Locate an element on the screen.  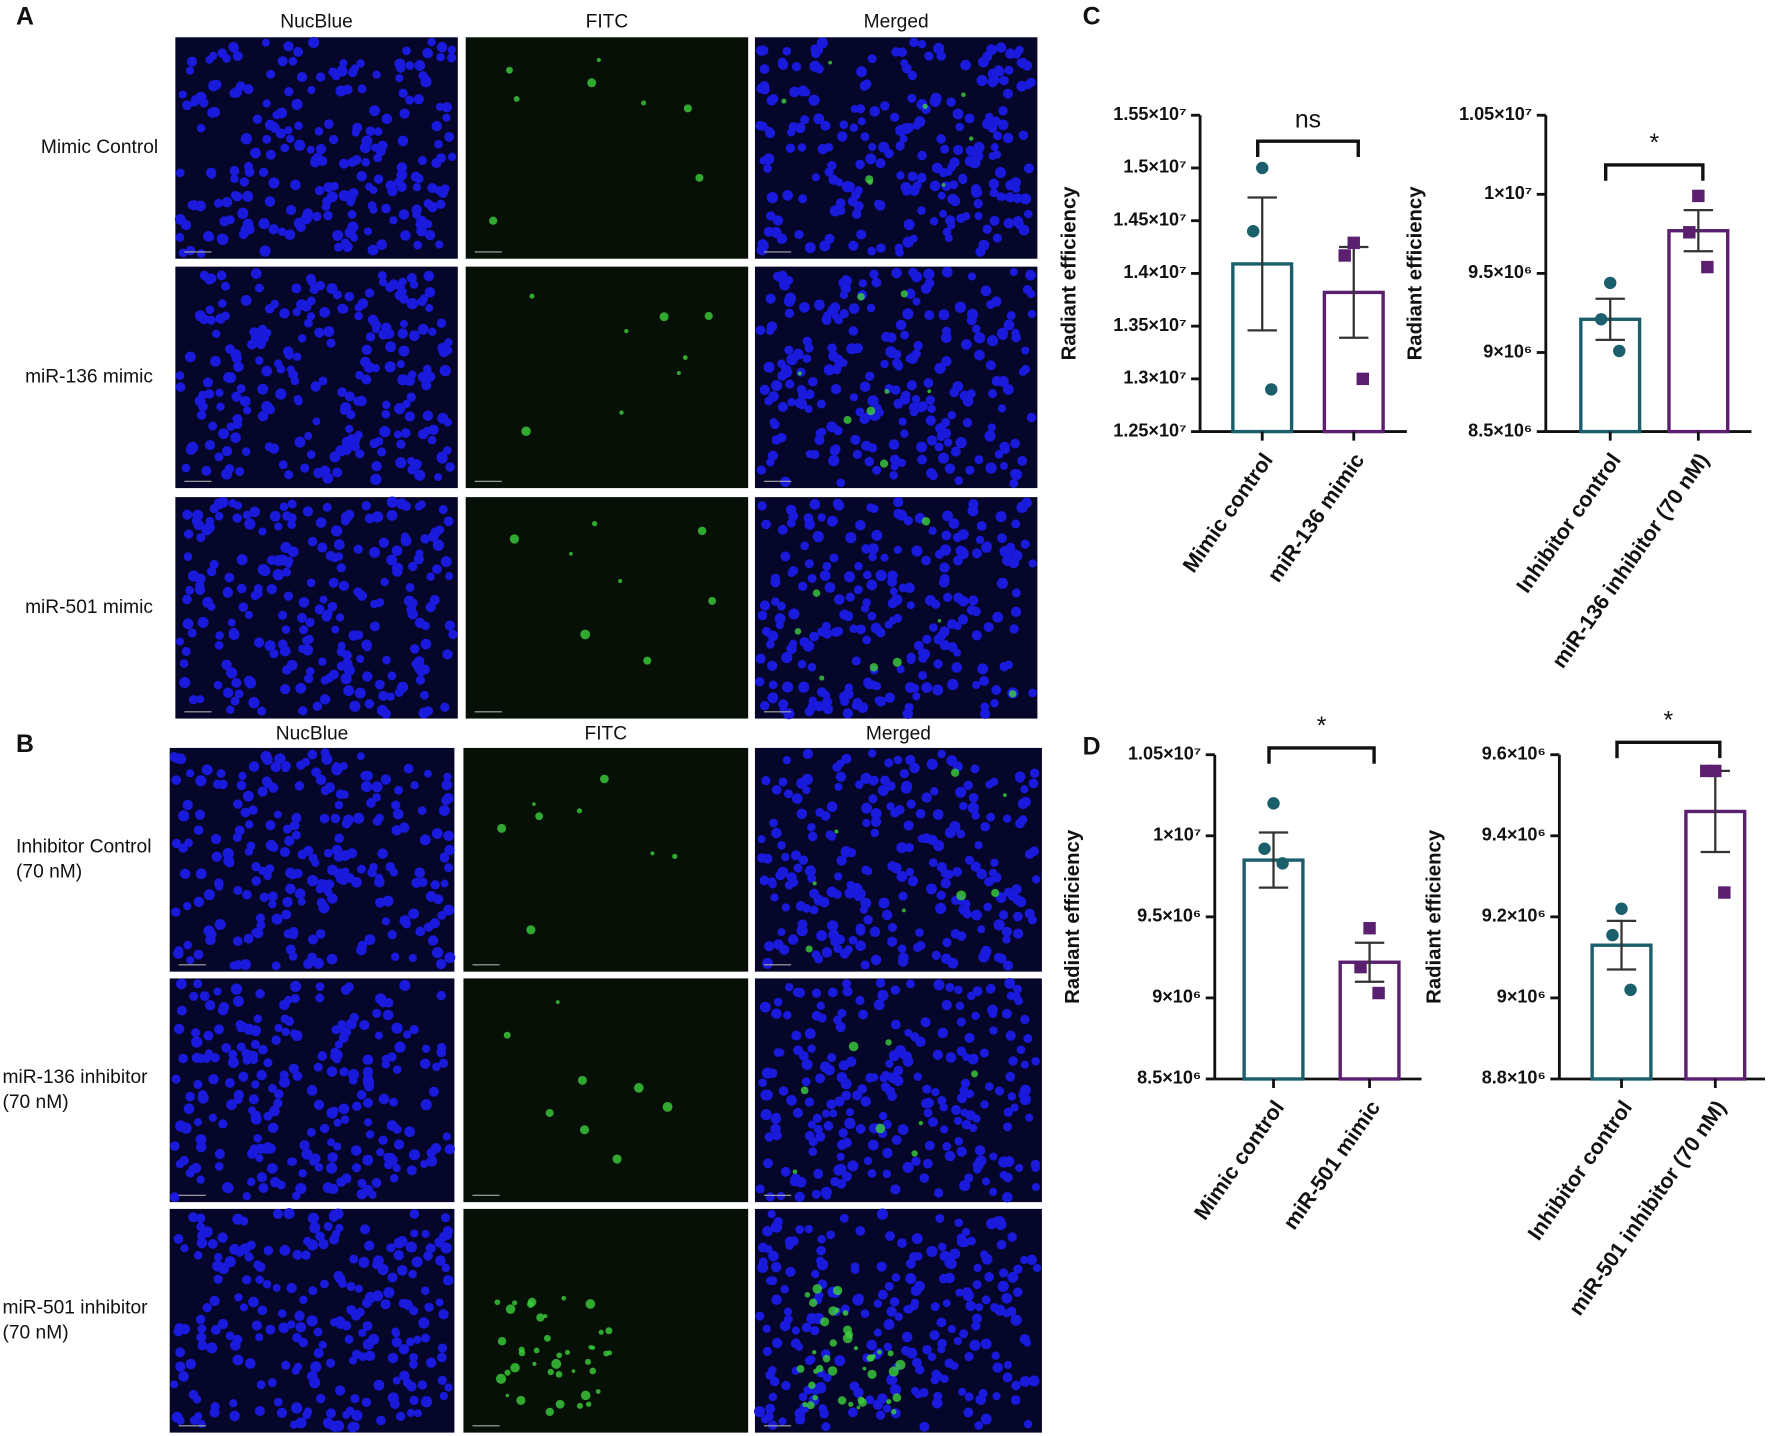
column-header: Merged is located at coordinates (896, 22).